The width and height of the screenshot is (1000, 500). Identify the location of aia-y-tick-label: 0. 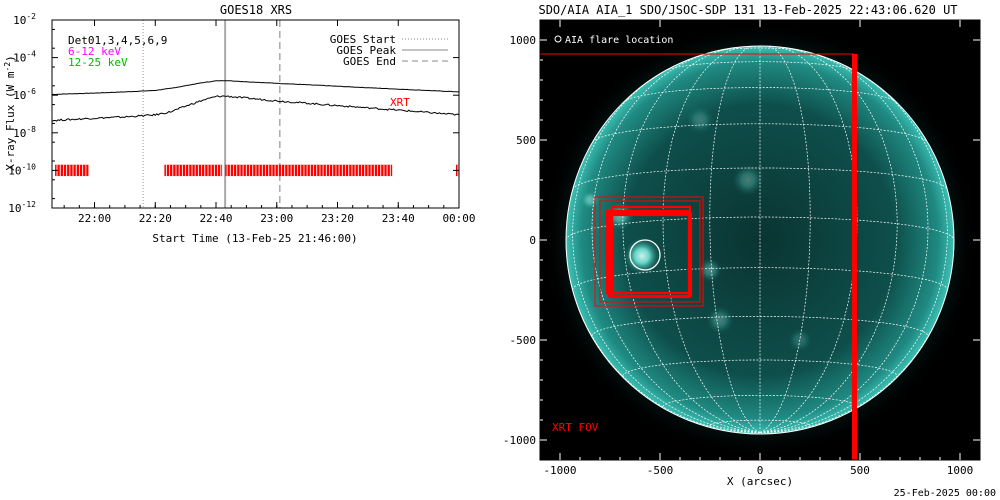
(532, 240).